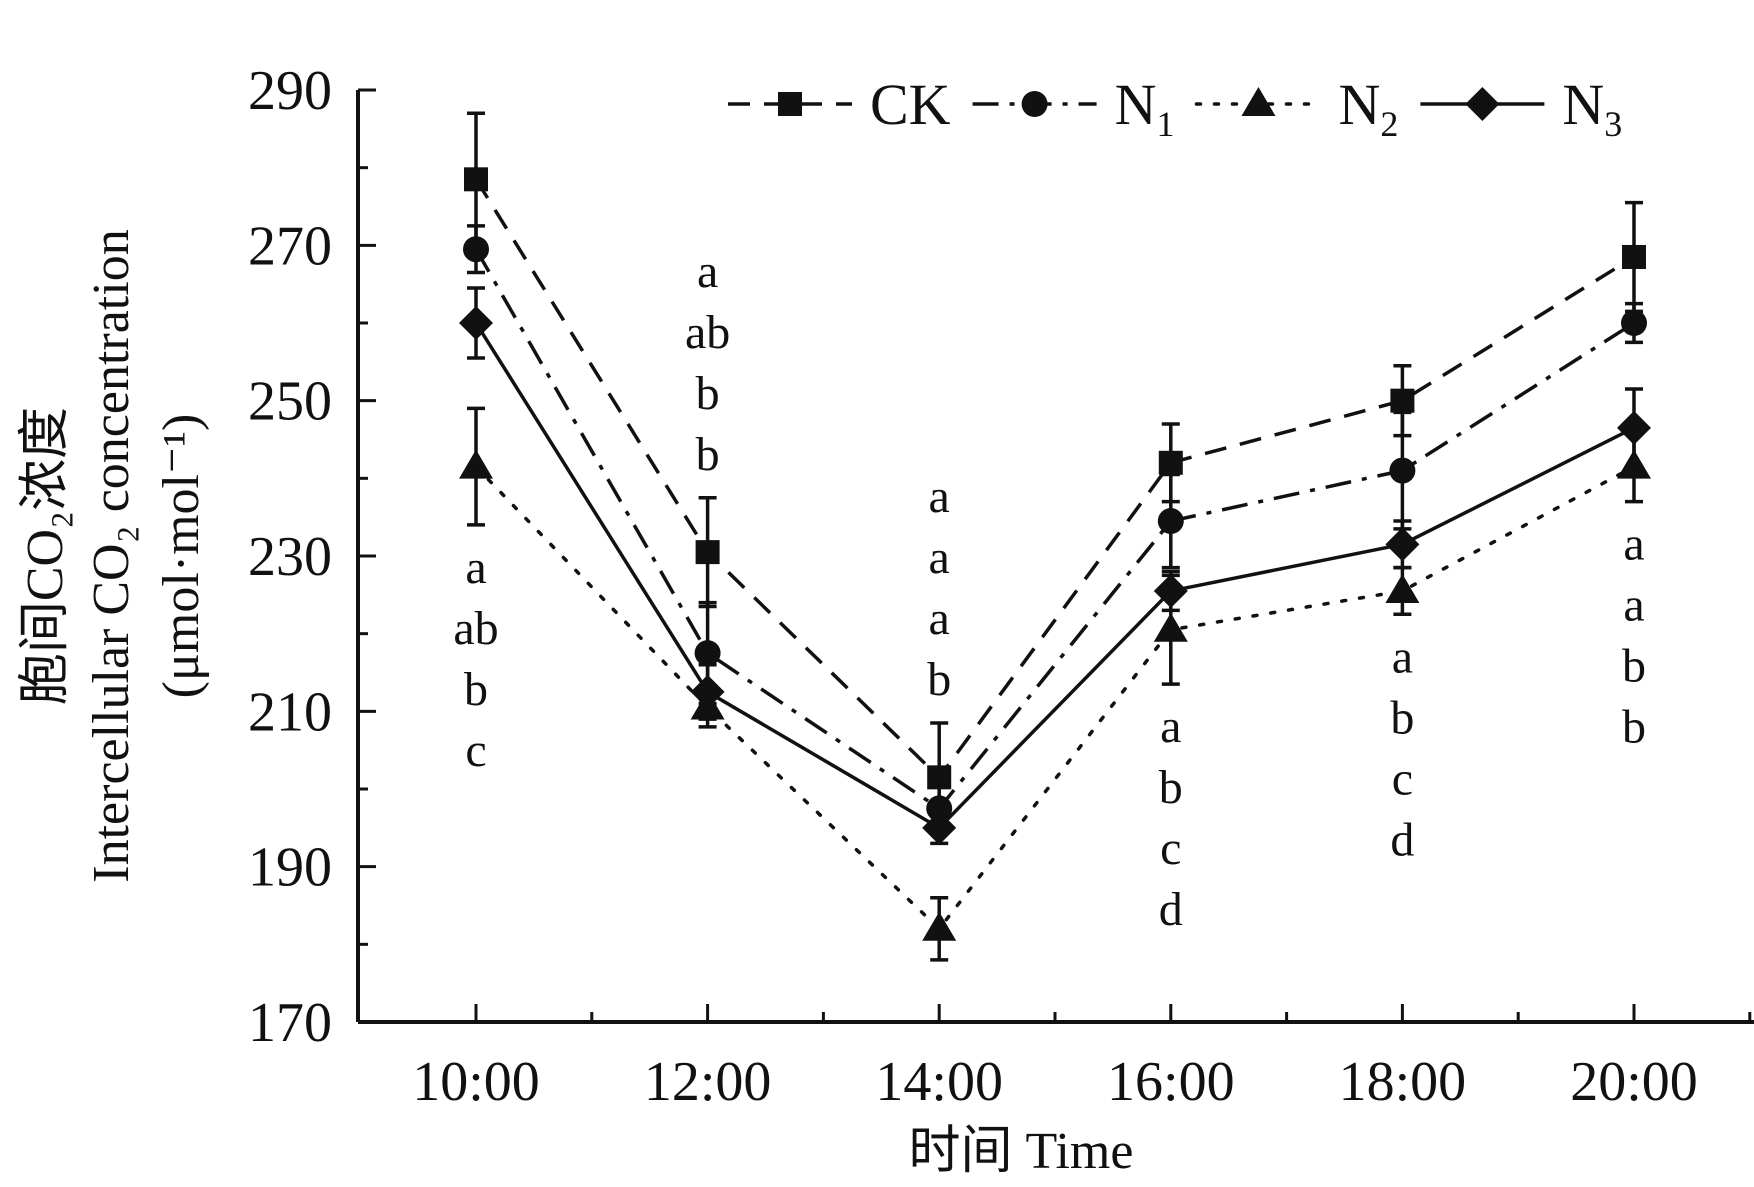  What do you see at coordinates (1389, 124) in the screenshot?
I see `legend-label-subscript: 2` at bounding box center [1389, 124].